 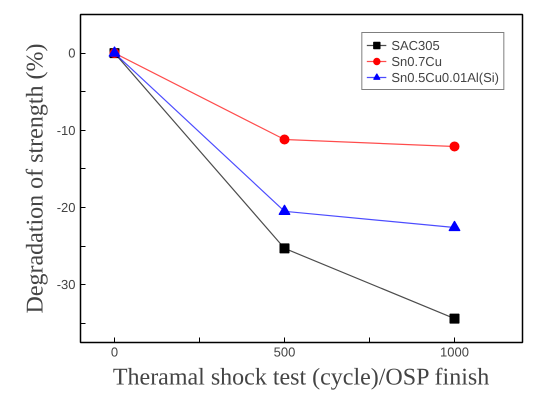 What do you see at coordinates (454, 352) in the screenshot?
I see `x-tick-label: 1000` at bounding box center [454, 352].